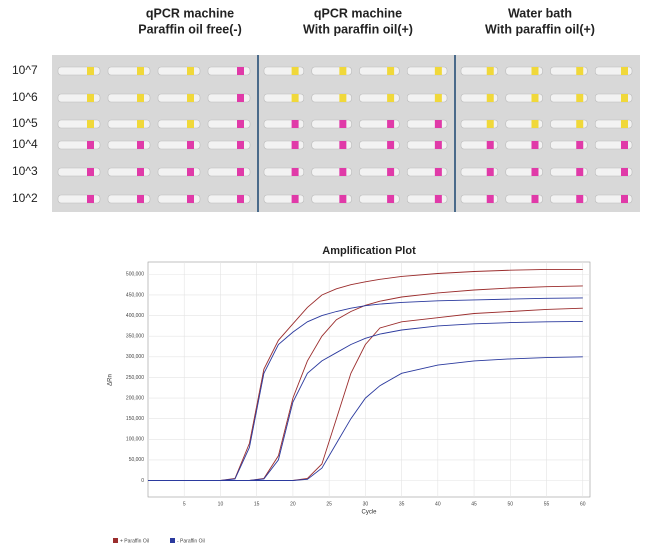 The height and width of the screenshot is (552, 646). Describe the element at coordinates (369, 513) in the screenshot. I see `x-axis-label: Cycle` at that location.